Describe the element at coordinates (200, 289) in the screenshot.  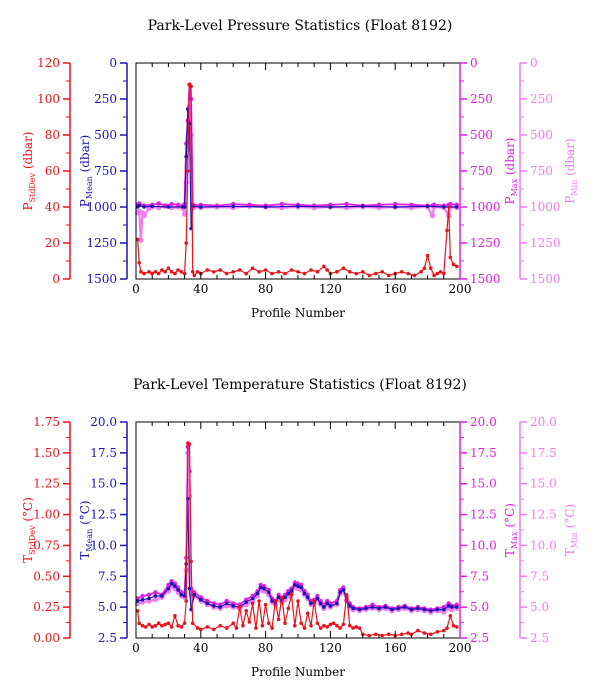
I see `x-tick-label: 40` at that location.